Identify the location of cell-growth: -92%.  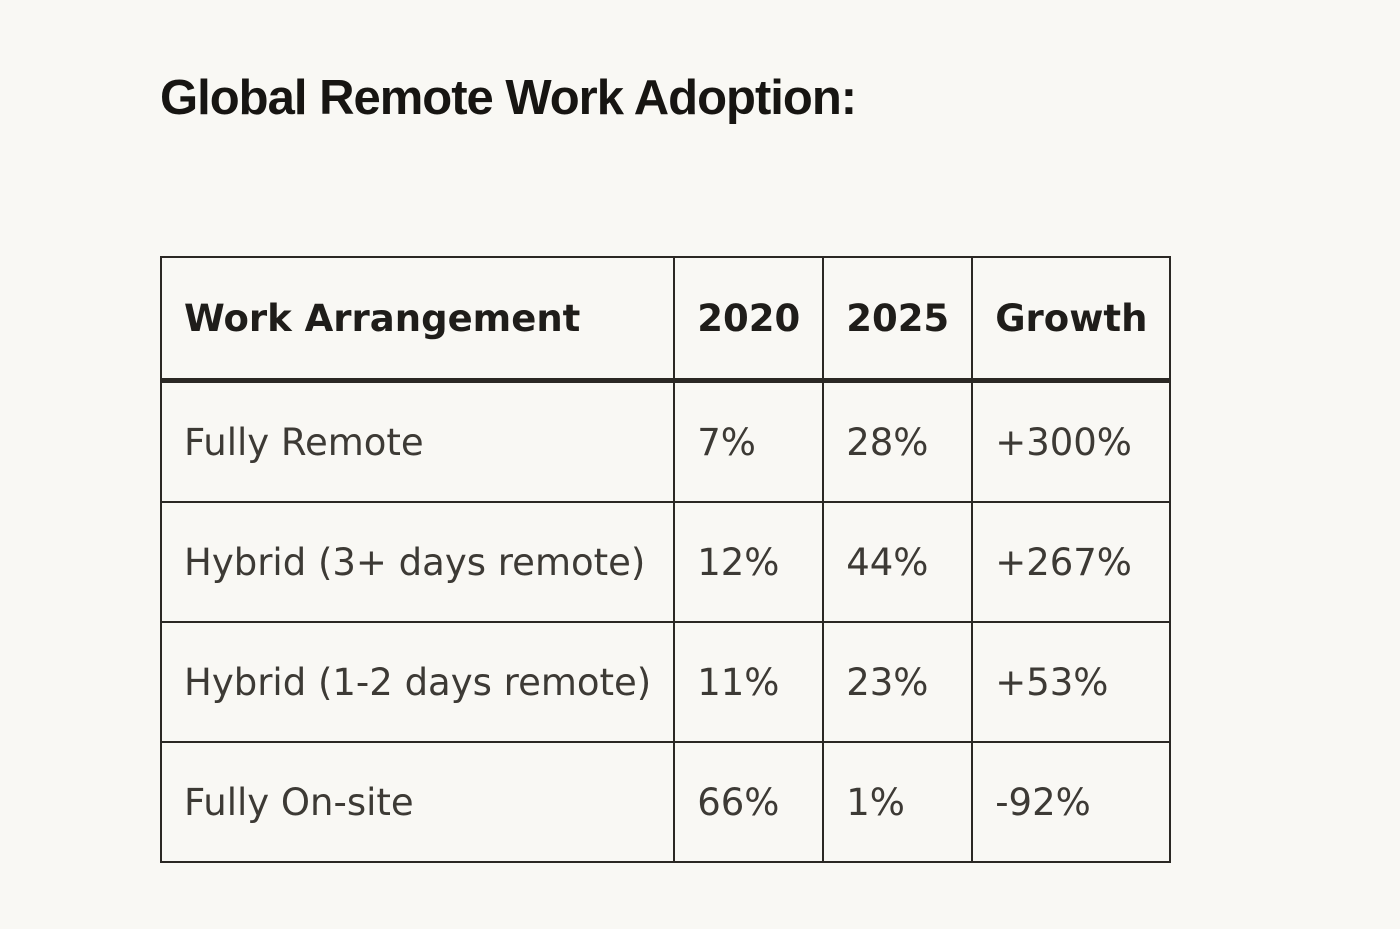
(1071, 802).